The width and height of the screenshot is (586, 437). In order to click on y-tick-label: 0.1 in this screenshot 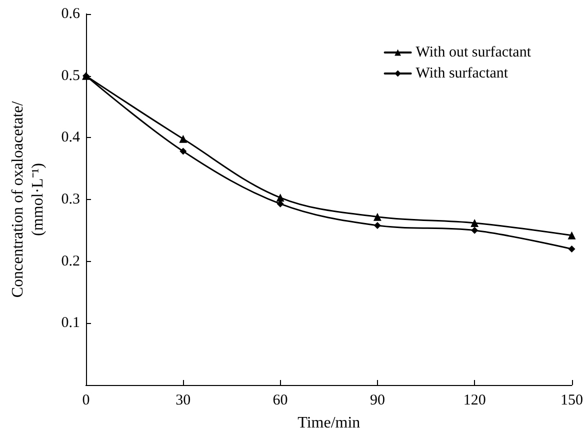, I will do `click(70, 323)`.